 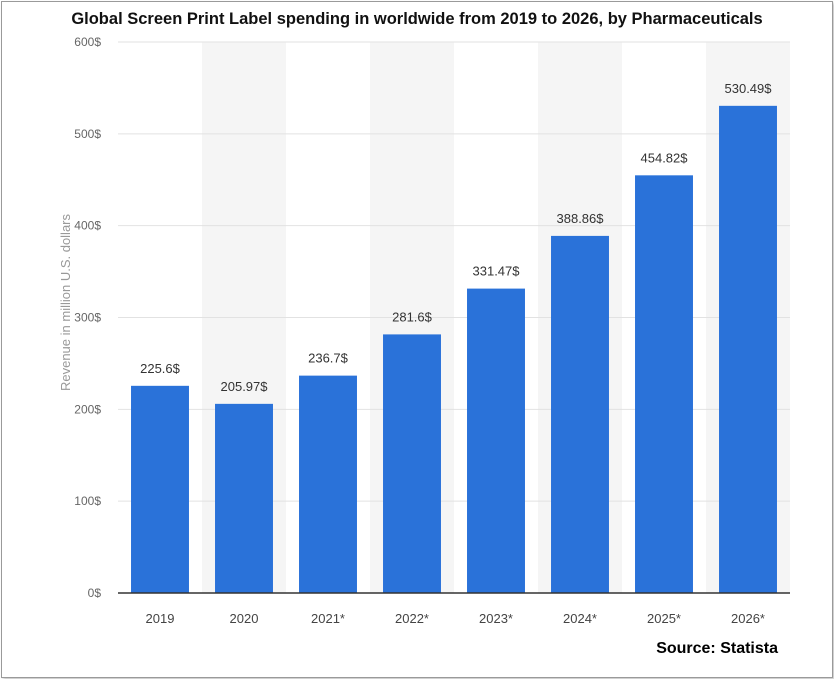 I want to click on y-tick-label: 500$, so click(x=87, y=134).